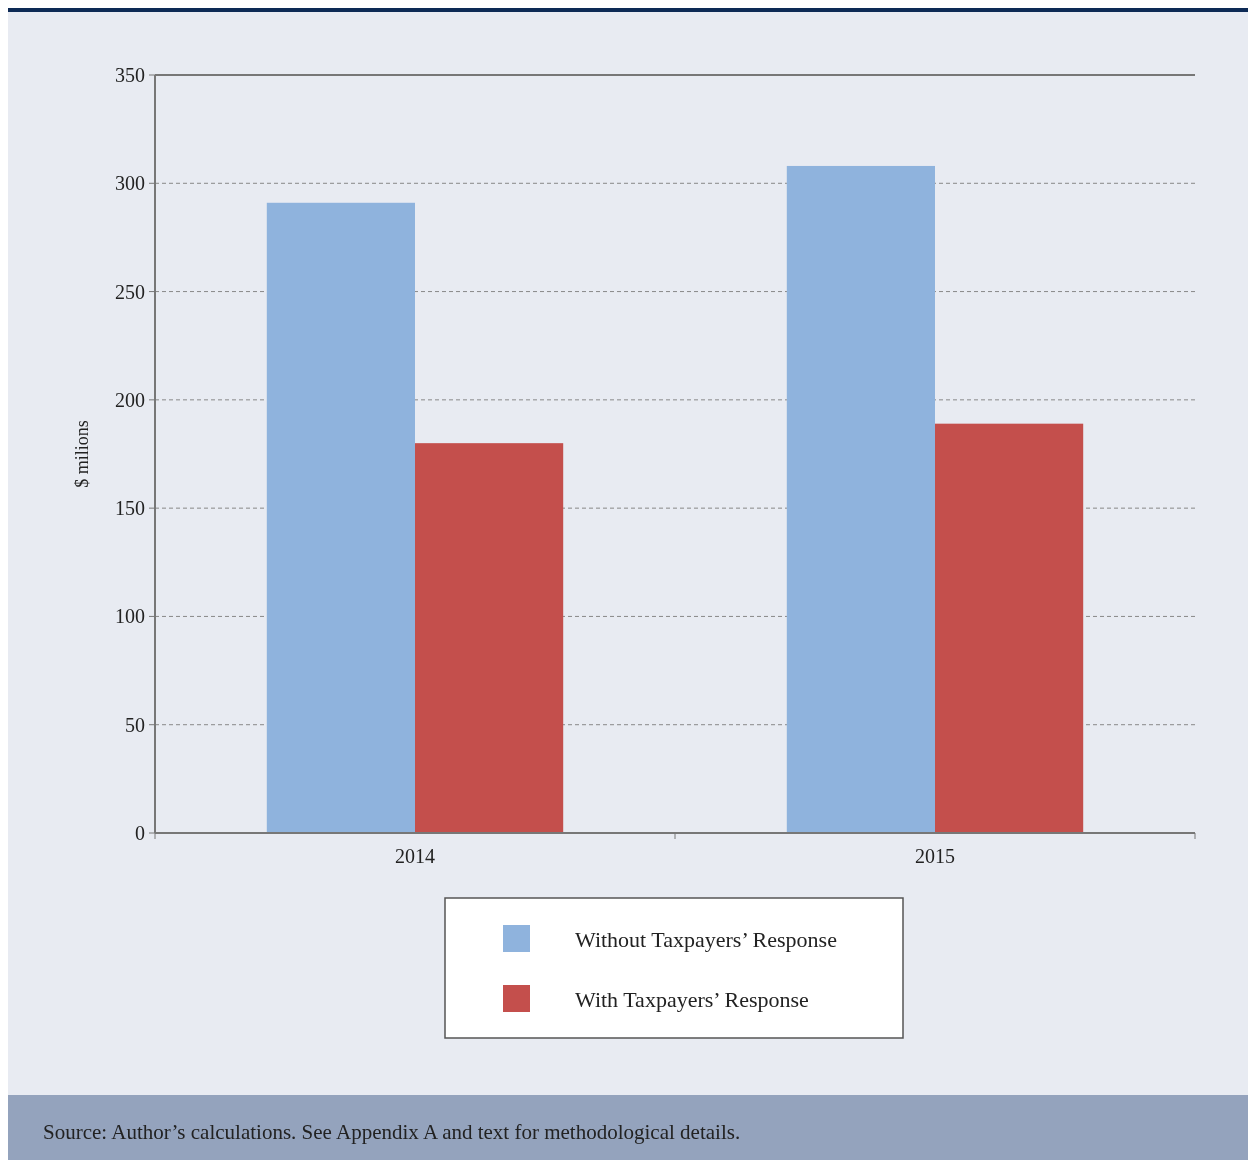 The height and width of the screenshot is (1160, 1248). What do you see at coordinates (706, 939) in the screenshot?
I see `legend-label: Without Taxpayers’ Response` at bounding box center [706, 939].